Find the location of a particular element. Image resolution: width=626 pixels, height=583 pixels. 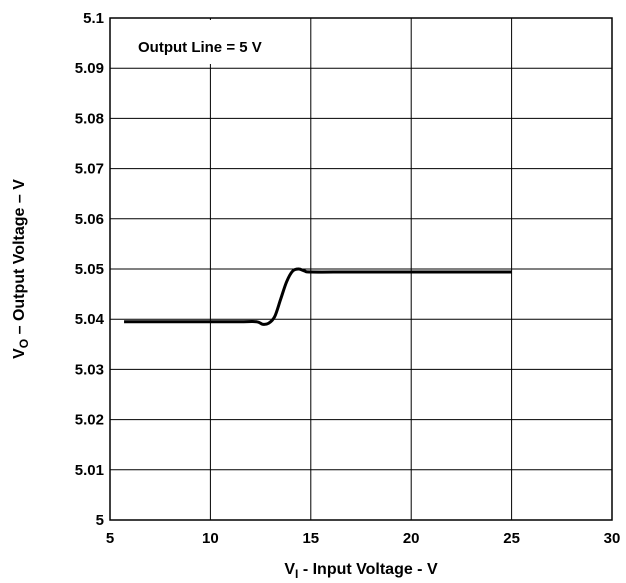

y-axis-title: VO – Output Voltage – V is located at coordinates (21, 269).